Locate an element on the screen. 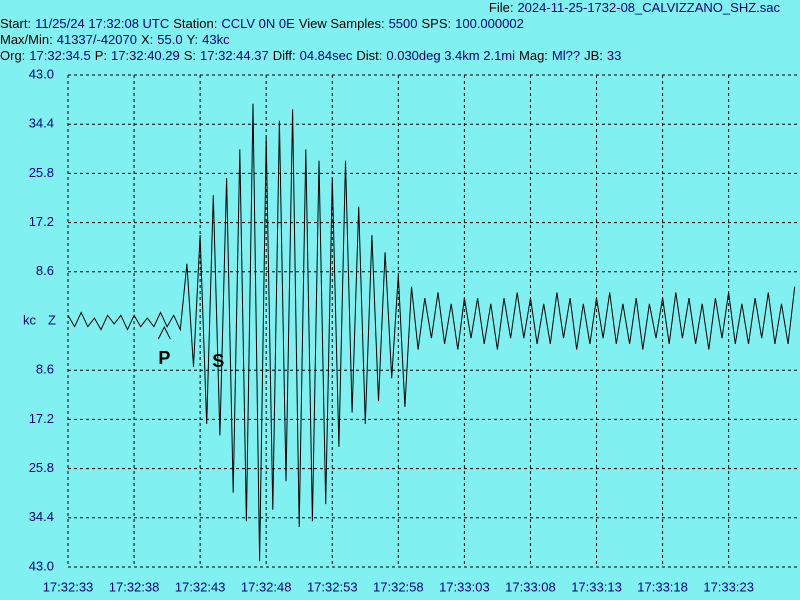 Image resolution: width=800 pixels, height=600 pixels. header-value: 17:32:34.5 is located at coordinates (60, 55).